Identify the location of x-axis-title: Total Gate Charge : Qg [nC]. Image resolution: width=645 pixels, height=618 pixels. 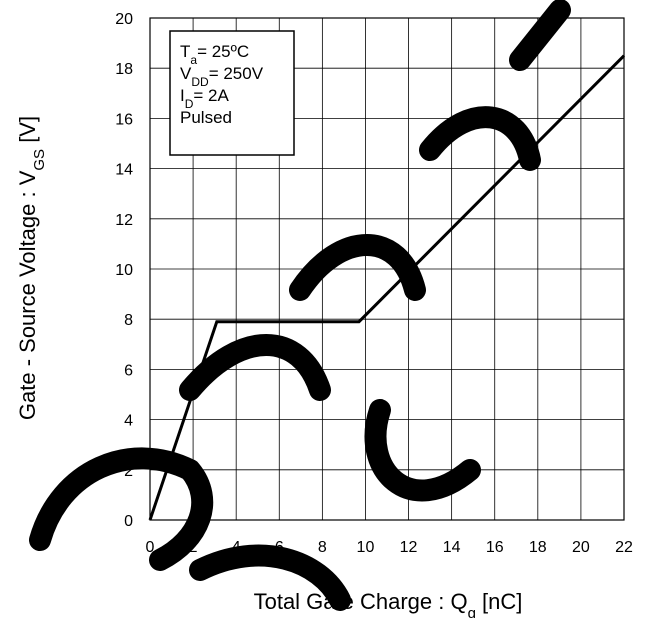
(388, 603).